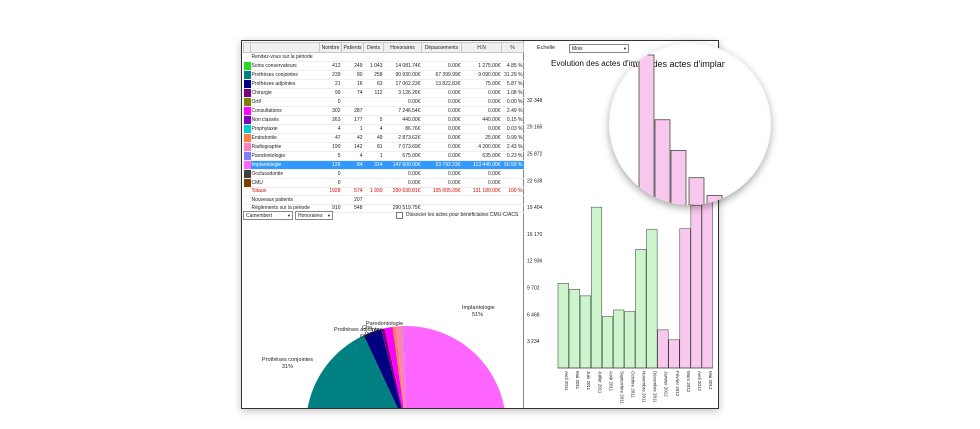  What do you see at coordinates (512, 93) in the screenshot?
I see `table-cell: 1.08 %` at bounding box center [512, 93].